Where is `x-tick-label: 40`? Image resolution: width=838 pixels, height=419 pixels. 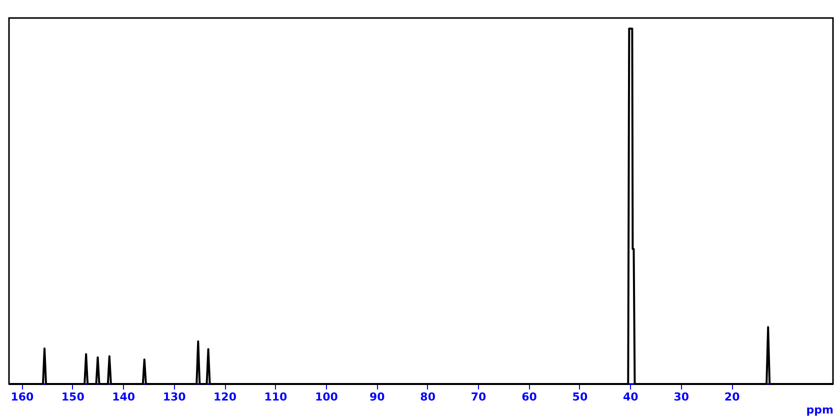
x-tick-label: 40 is located at coordinates (631, 397).